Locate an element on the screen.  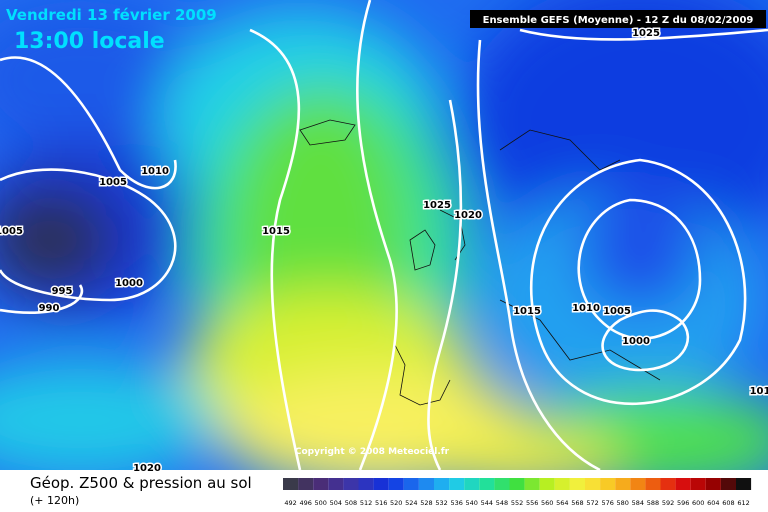
legend-label: 612 is located at coordinates (743, 503).